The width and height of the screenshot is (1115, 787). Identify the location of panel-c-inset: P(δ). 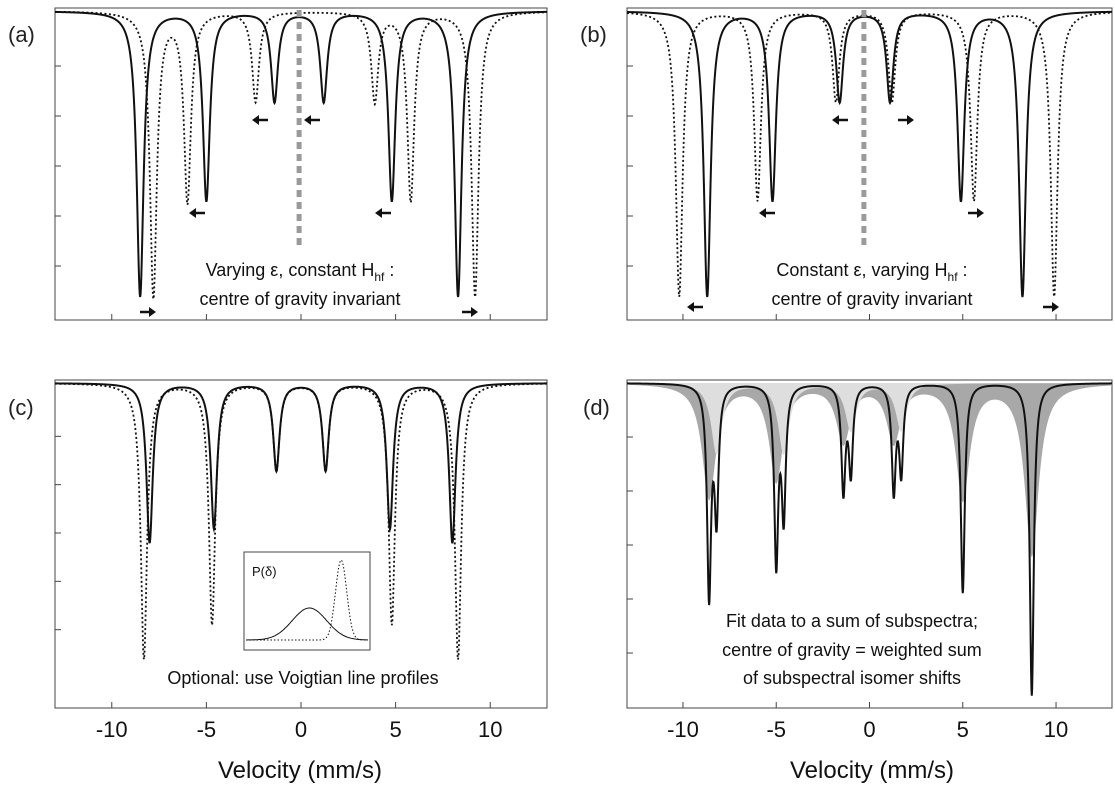
(307, 601).